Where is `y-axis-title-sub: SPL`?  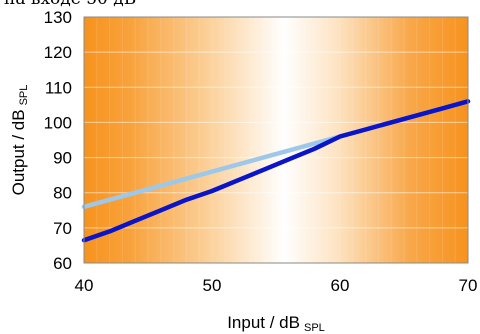 y-axis-title-sub: SPL is located at coordinates (24, 95).